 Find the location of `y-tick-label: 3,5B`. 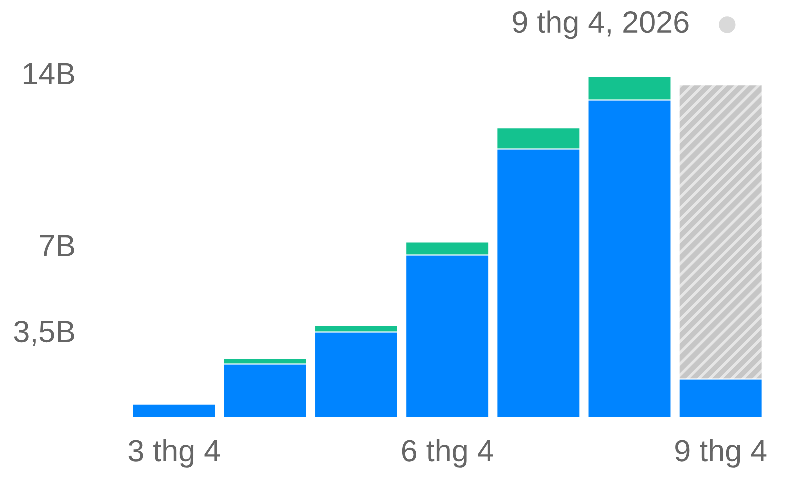

y-tick-label: 3,5B is located at coordinates (44, 333).